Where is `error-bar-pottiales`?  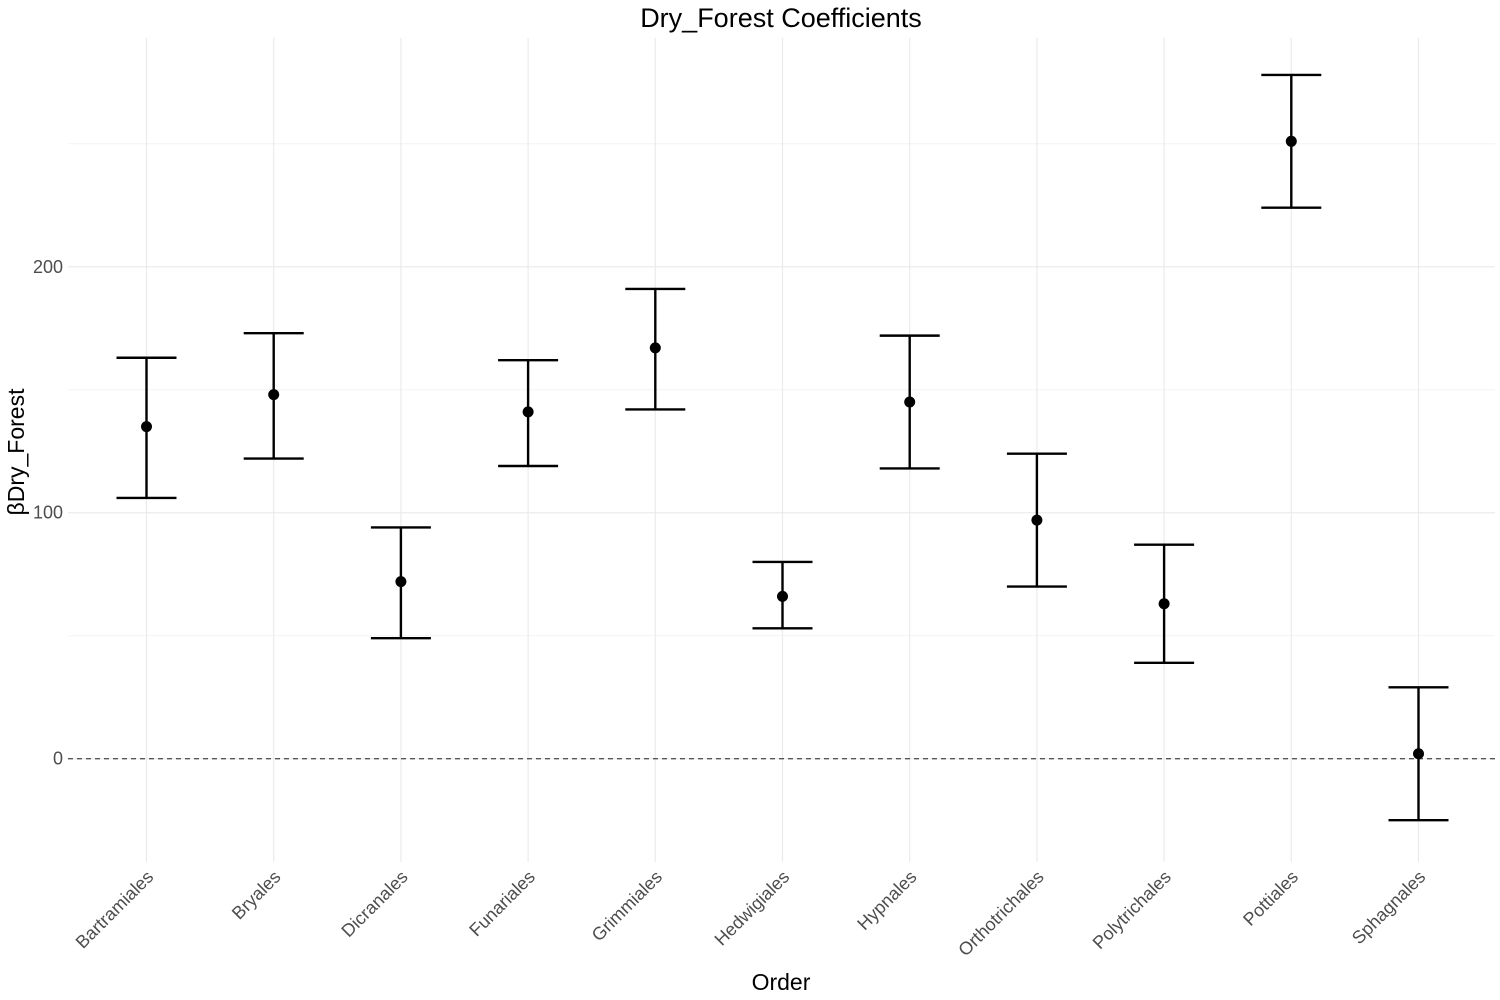
error-bar-pottiales is located at coordinates (1291, 141).